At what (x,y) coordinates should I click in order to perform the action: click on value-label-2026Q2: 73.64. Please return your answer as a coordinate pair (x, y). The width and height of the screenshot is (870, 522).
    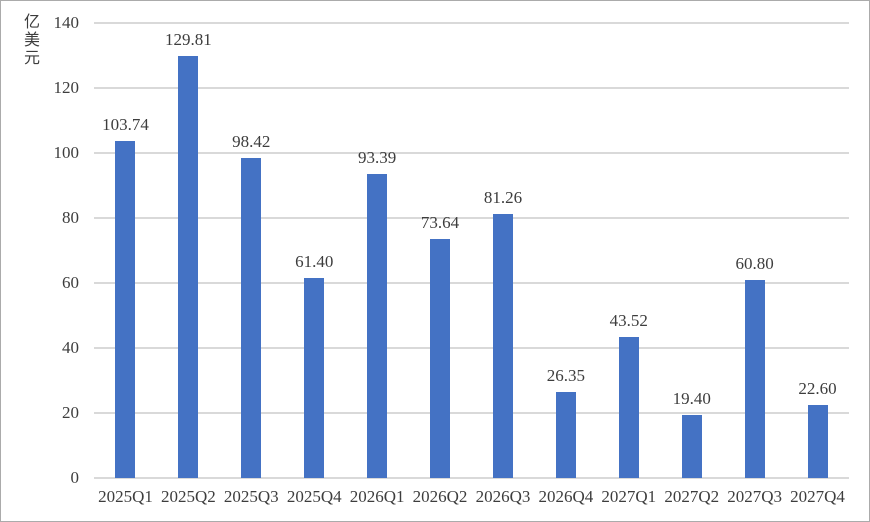
    Looking at the image, I should click on (440, 222).